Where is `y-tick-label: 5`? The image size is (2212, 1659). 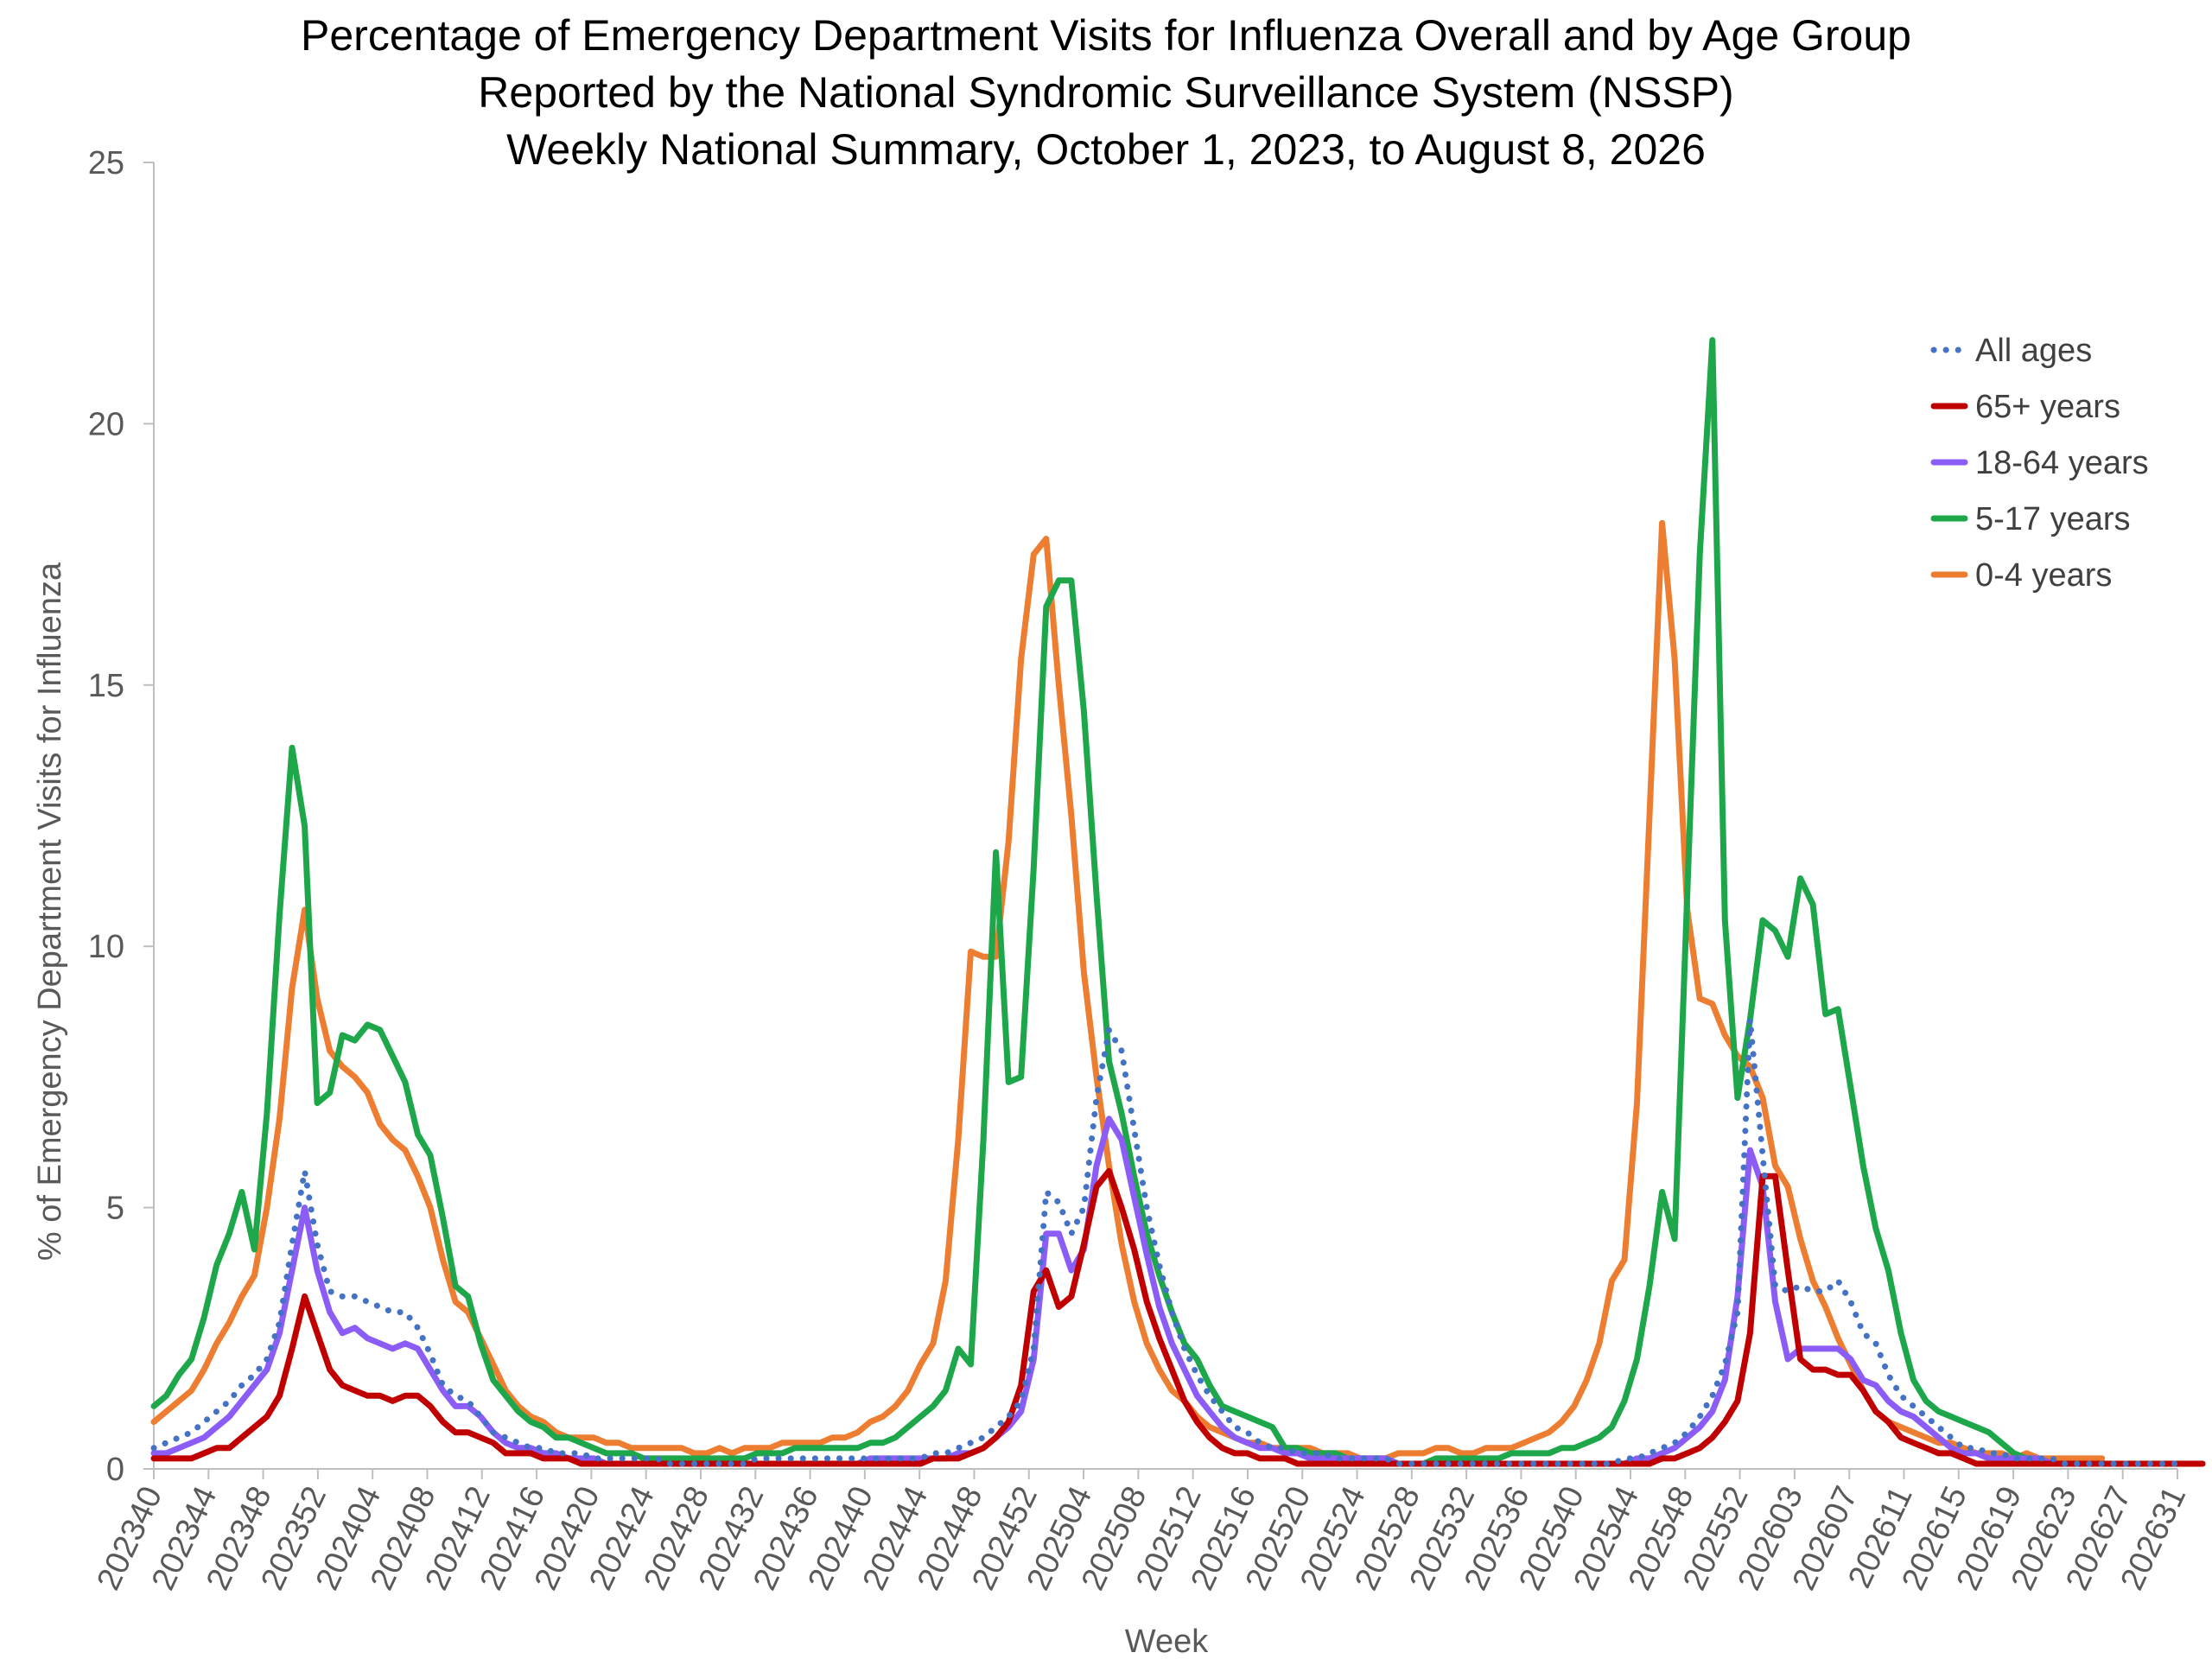 y-tick-label: 5 is located at coordinates (115, 1209).